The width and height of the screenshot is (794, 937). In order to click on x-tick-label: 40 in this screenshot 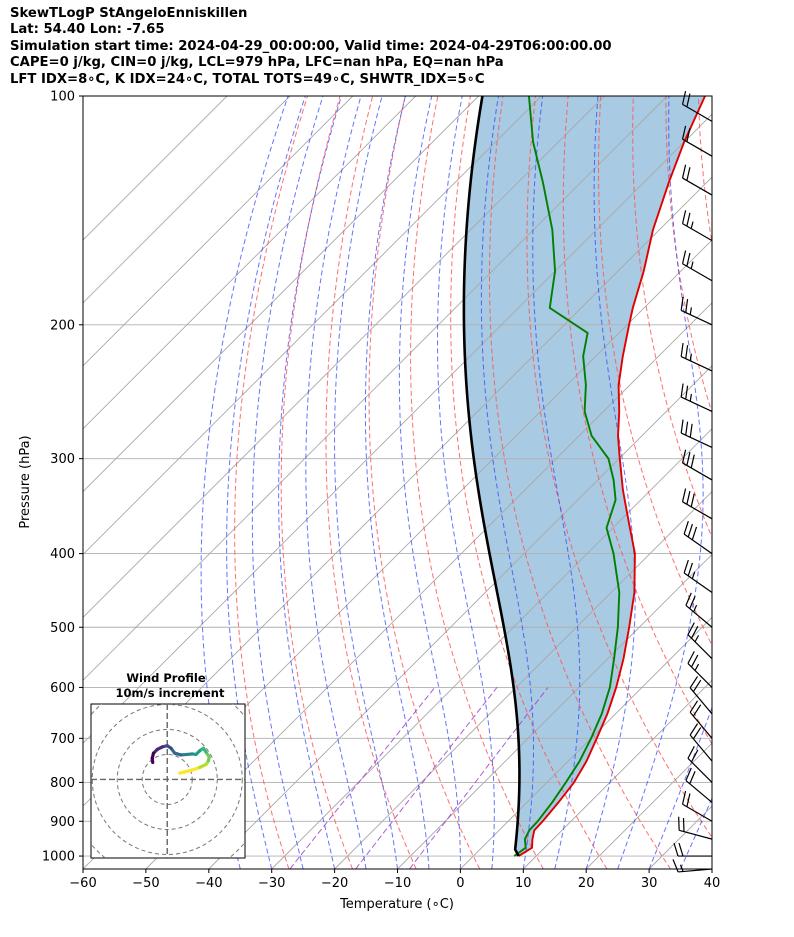, I will do `click(712, 883)`.